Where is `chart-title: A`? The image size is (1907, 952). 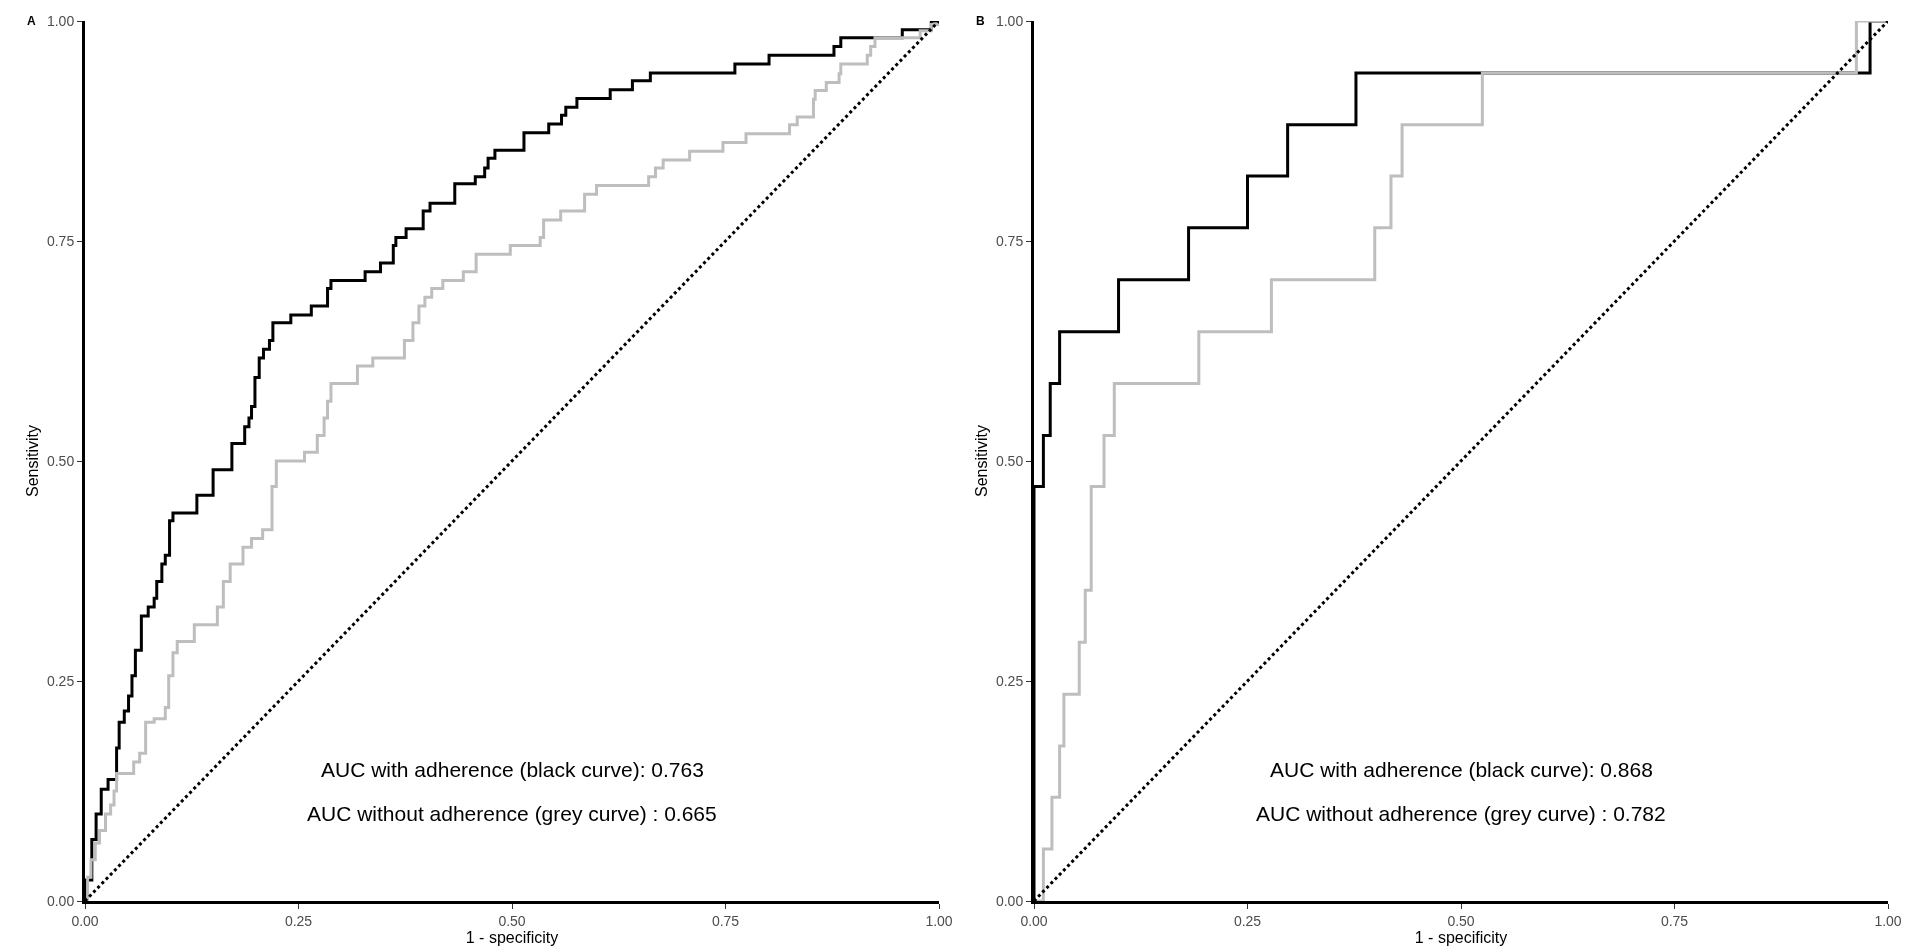
chart-title: A is located at coordinates (31, 21).